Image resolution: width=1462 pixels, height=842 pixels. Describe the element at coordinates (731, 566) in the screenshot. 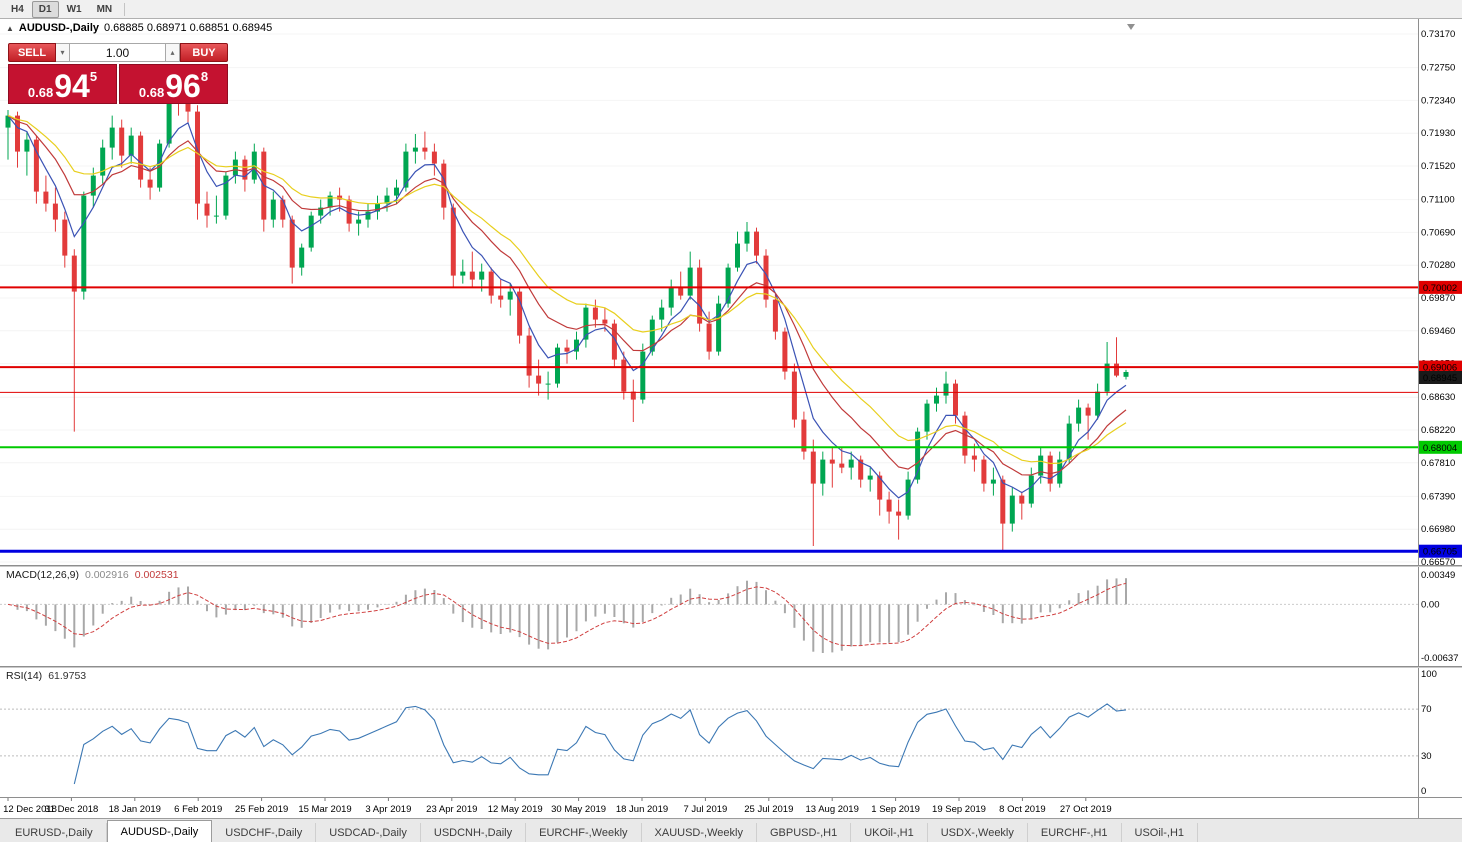

I see `panel-splitter-macd` at that location.